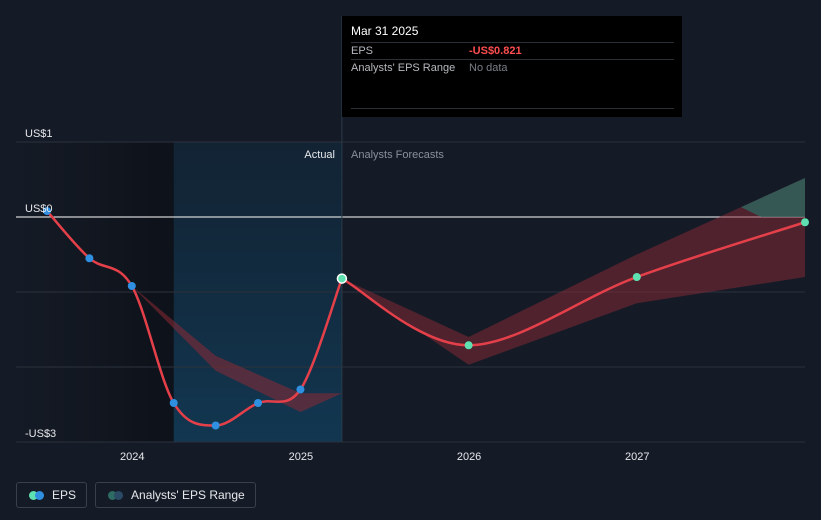  I want to click on x-tick-label: 2024, so click(132, 457).